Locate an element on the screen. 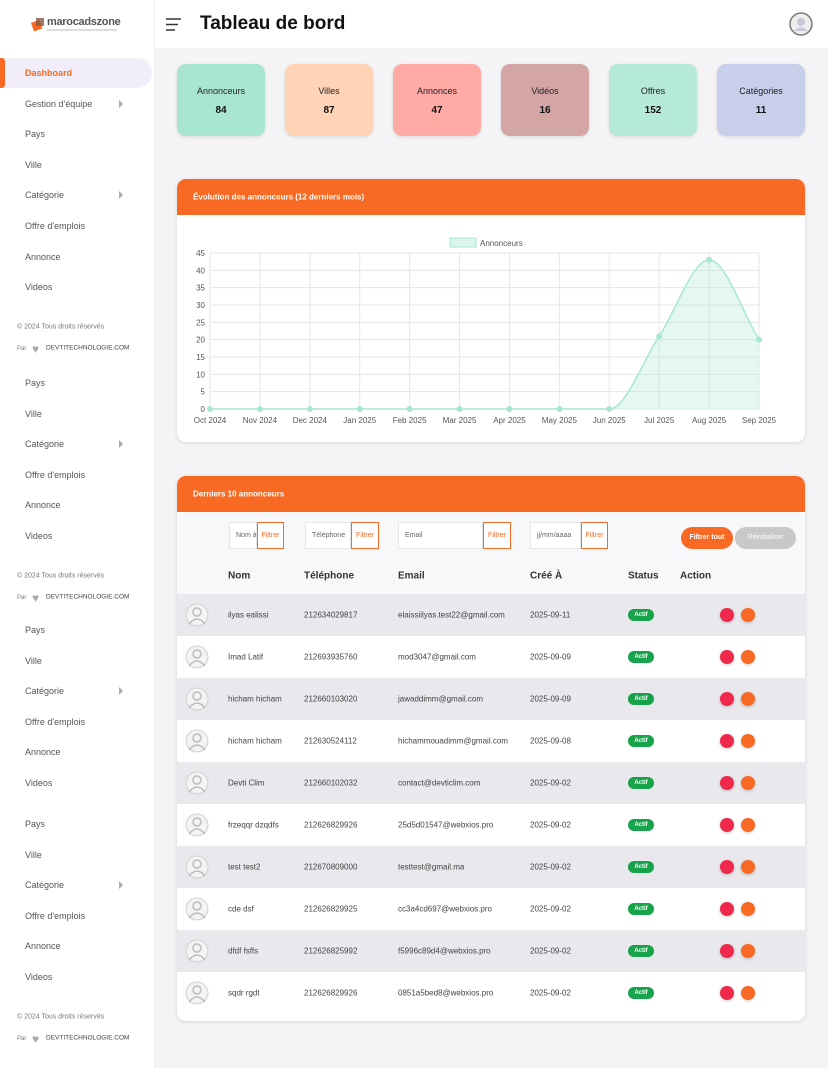 The image size is (828, 1068). stat-label: Annonces is located at coordinates (437, 91).